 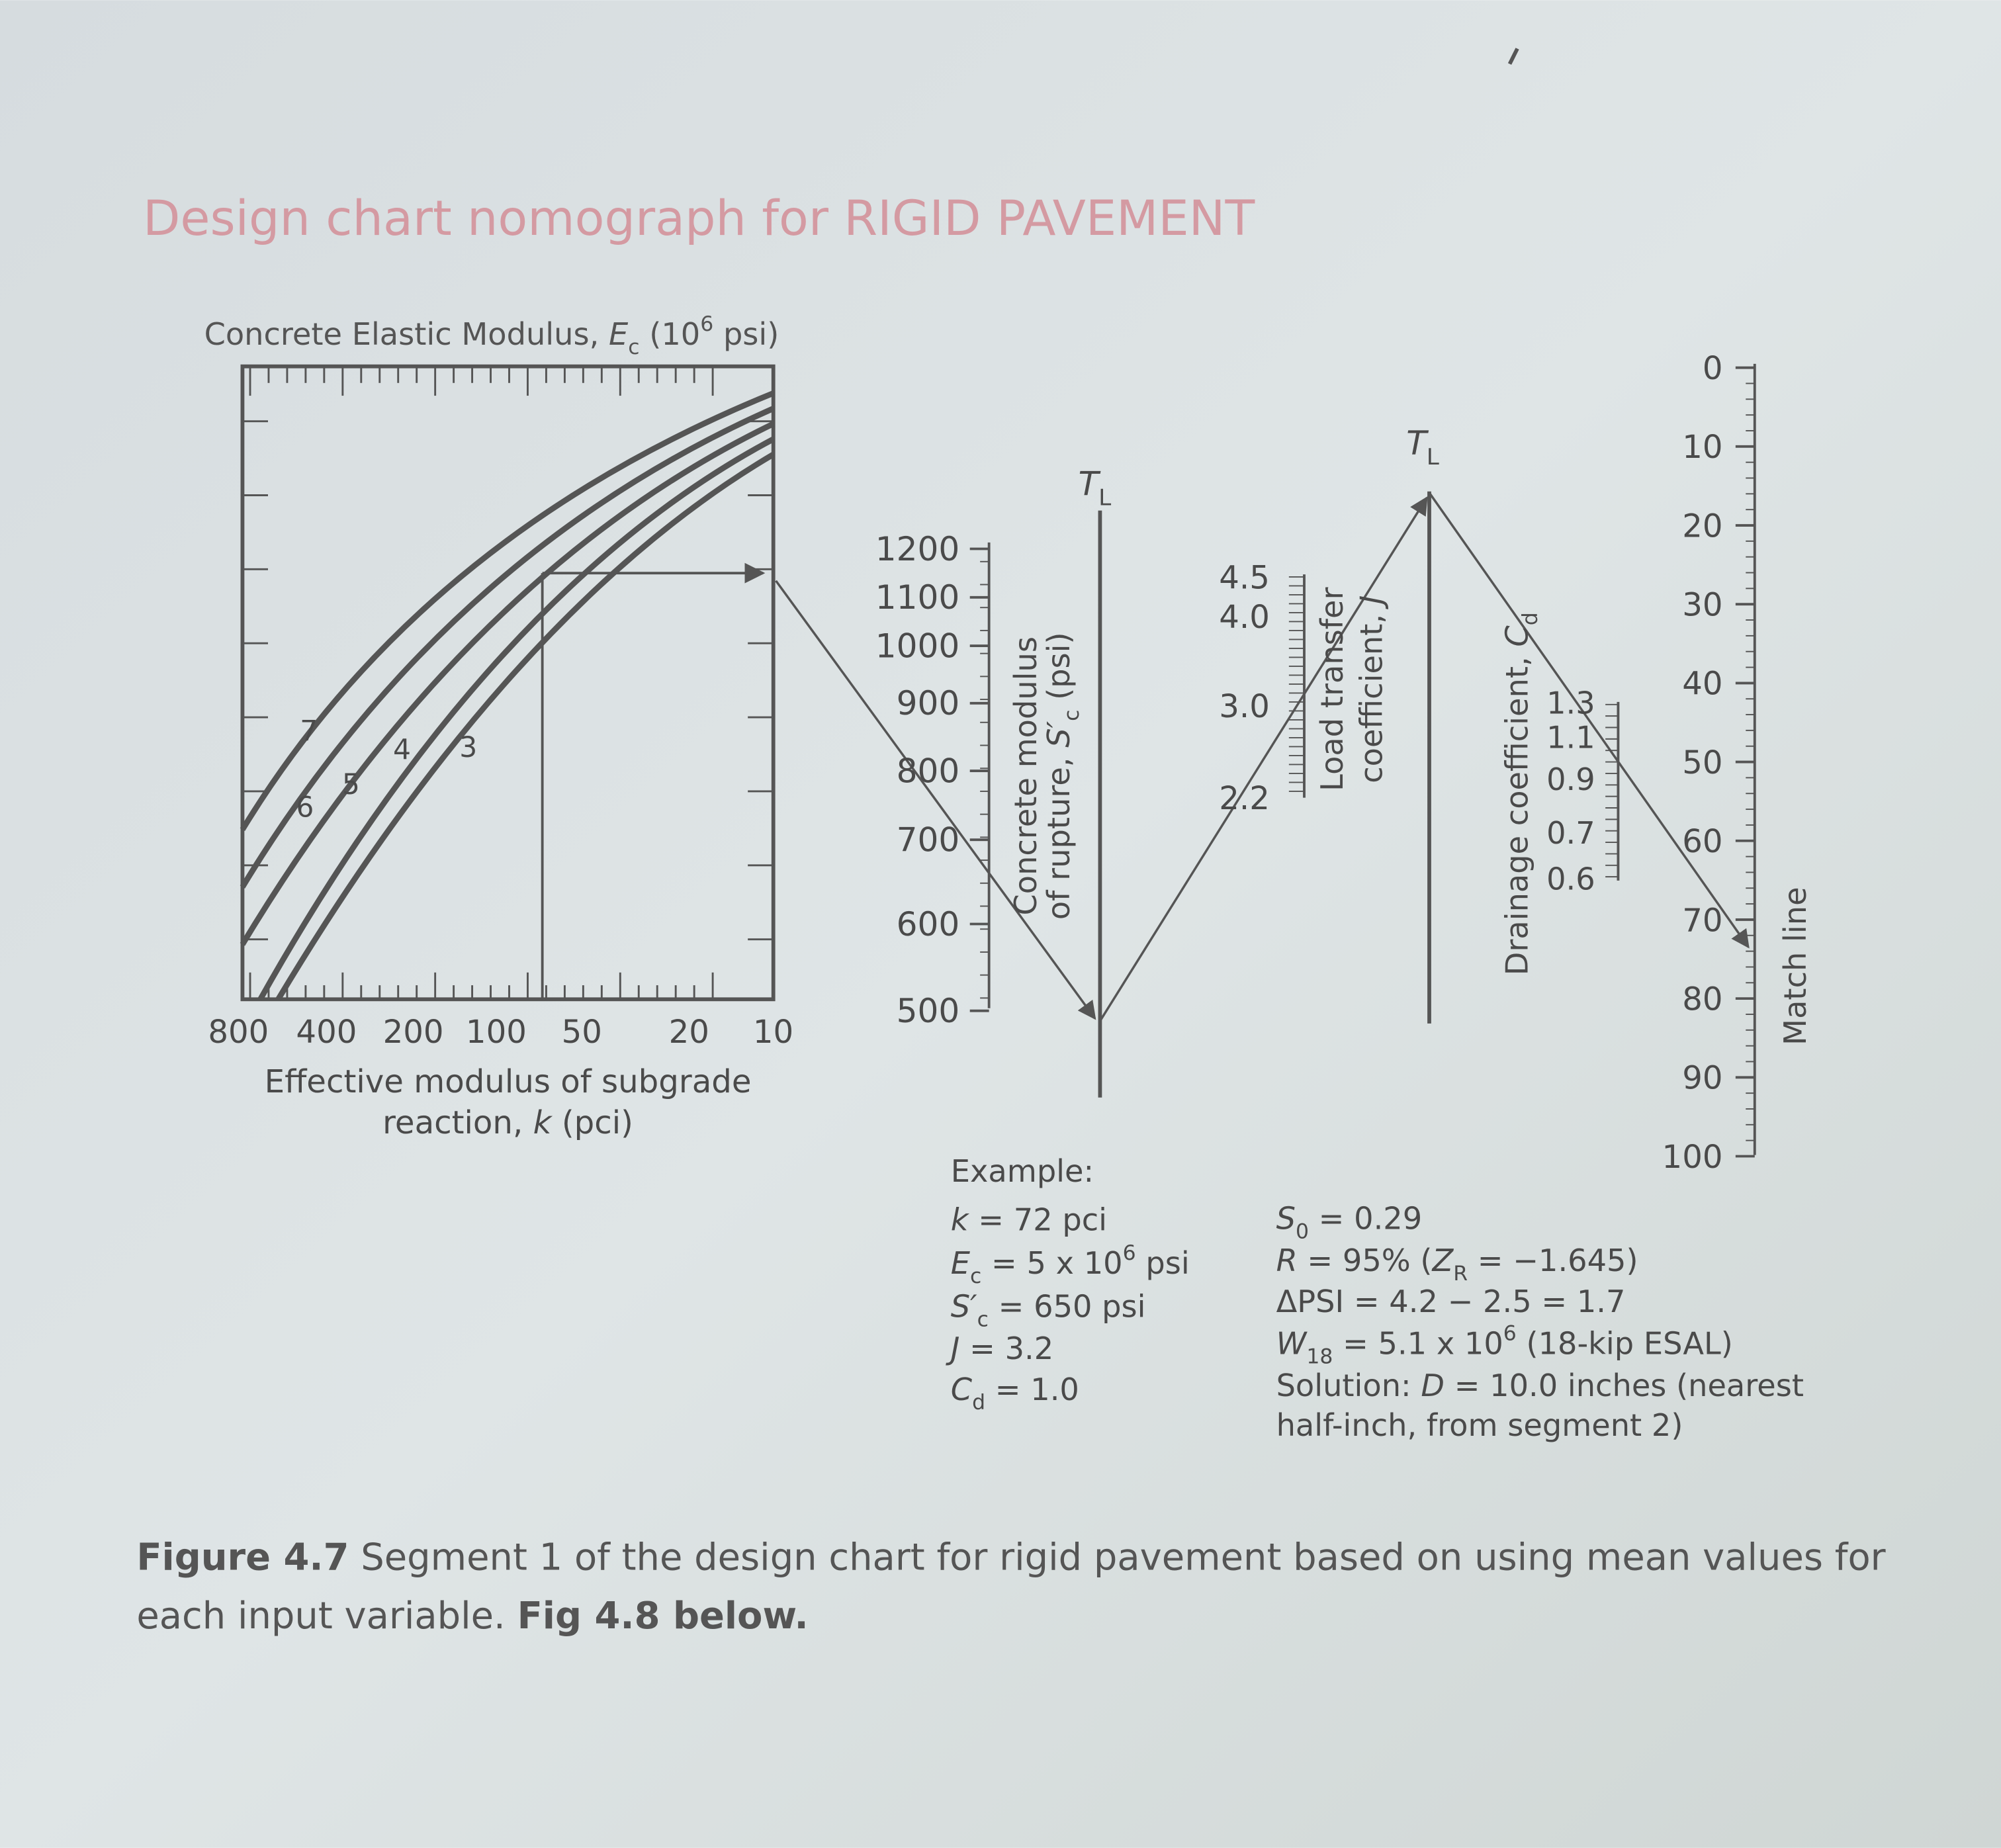 I want to click on text-run: D, so click(x=1433, y=1386).